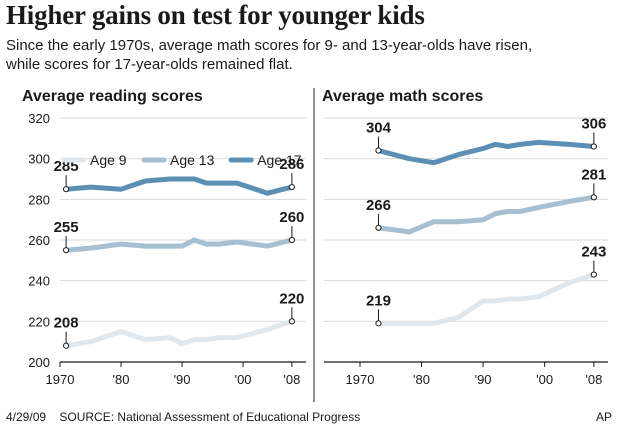  I want to click on data-label-start: 304, so click(379, 128).